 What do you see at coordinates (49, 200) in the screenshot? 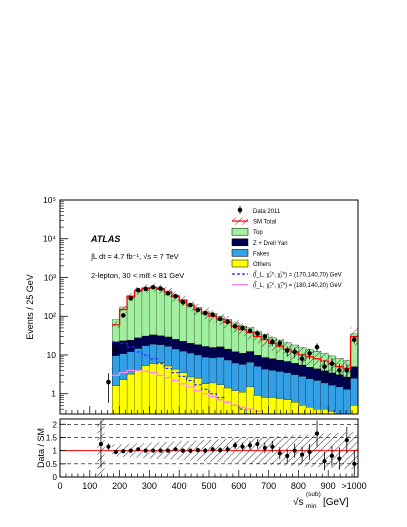
I see `main-y-tick-label-5: 10⁵` at bounding box center [49, 200].